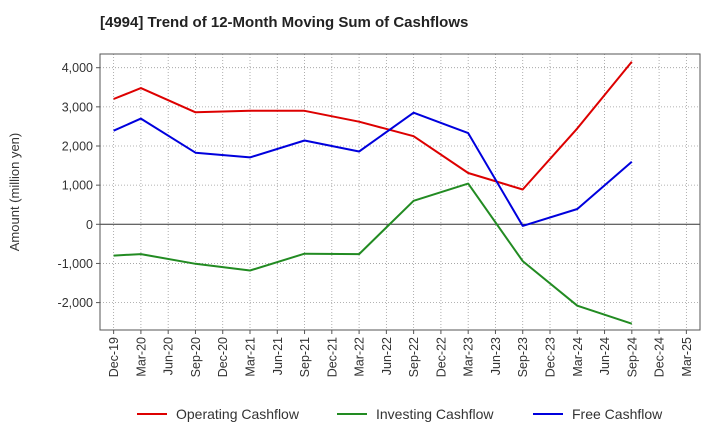  What do you see at coordinates (469, 357) in the screenshot?
I see `x-tick-label: Mar-23` at bounding box center [469, 357].